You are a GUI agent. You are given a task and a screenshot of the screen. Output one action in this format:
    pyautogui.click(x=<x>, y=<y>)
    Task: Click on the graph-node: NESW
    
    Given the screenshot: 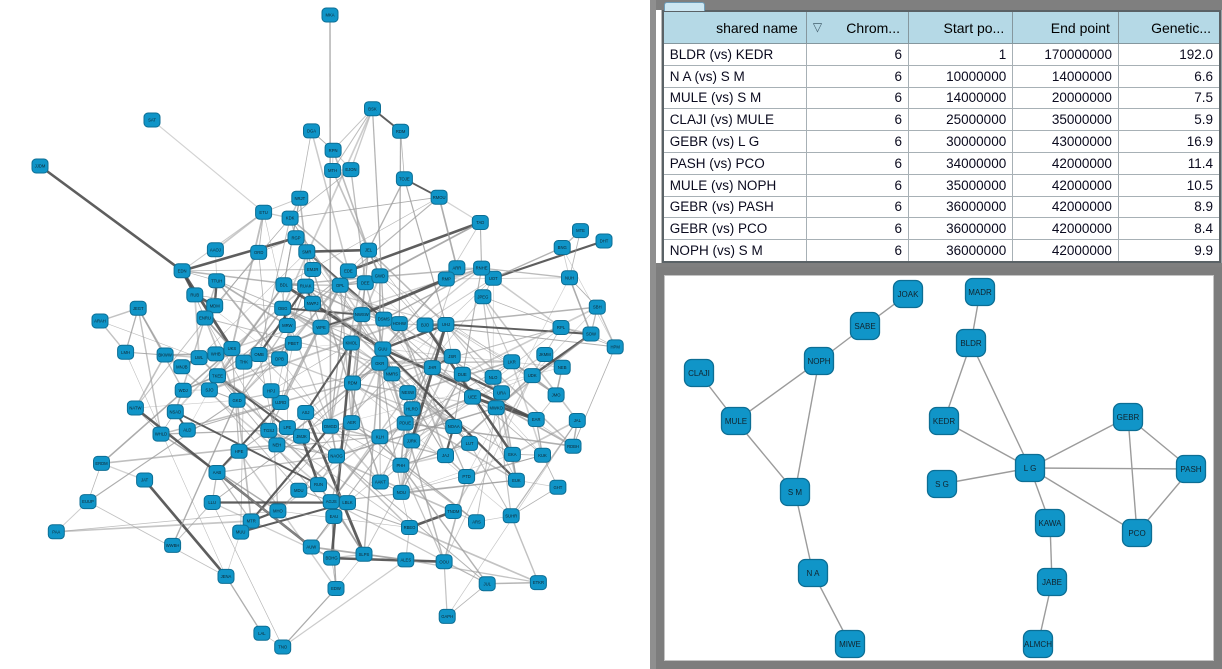 What is the action you would take?
    pyautogui.click(x=408, y=393)
    